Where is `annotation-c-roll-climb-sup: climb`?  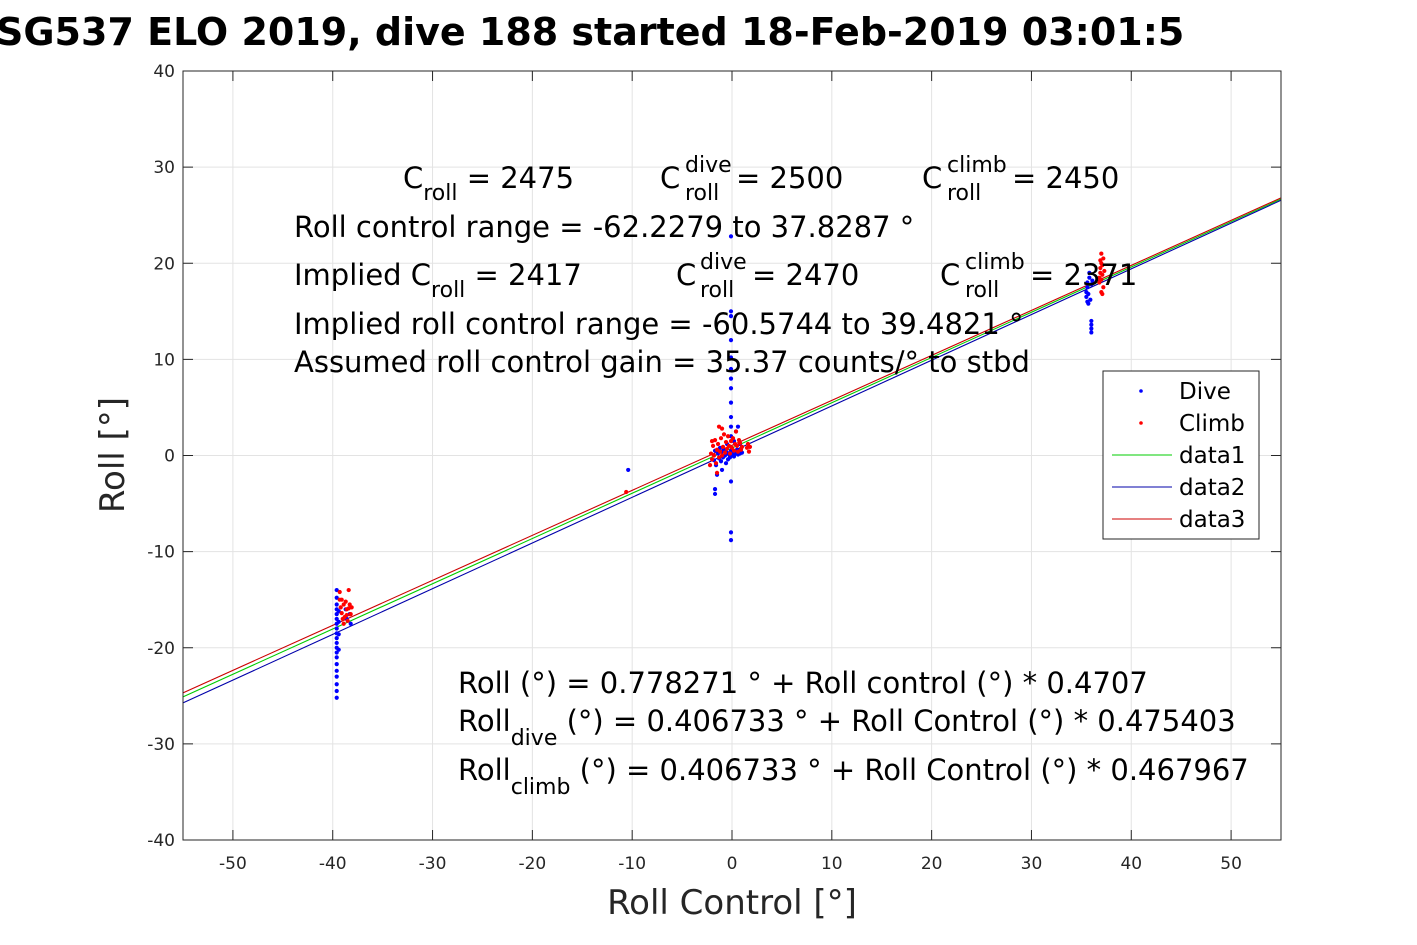 annotation-c-roll-climb-sup: climb is located at coordinates (977, 165).